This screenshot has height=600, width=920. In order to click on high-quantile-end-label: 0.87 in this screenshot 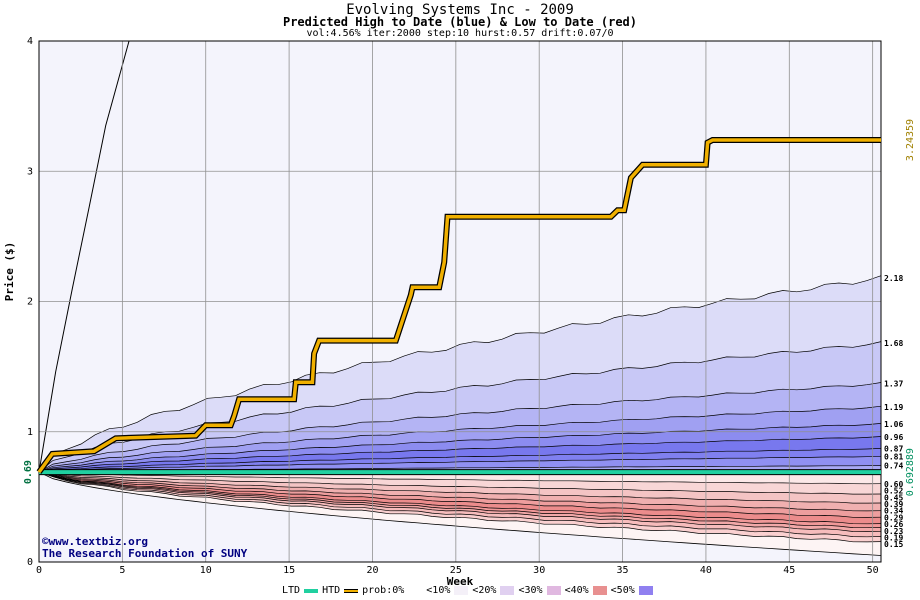, I will do `click(893, 449)`.